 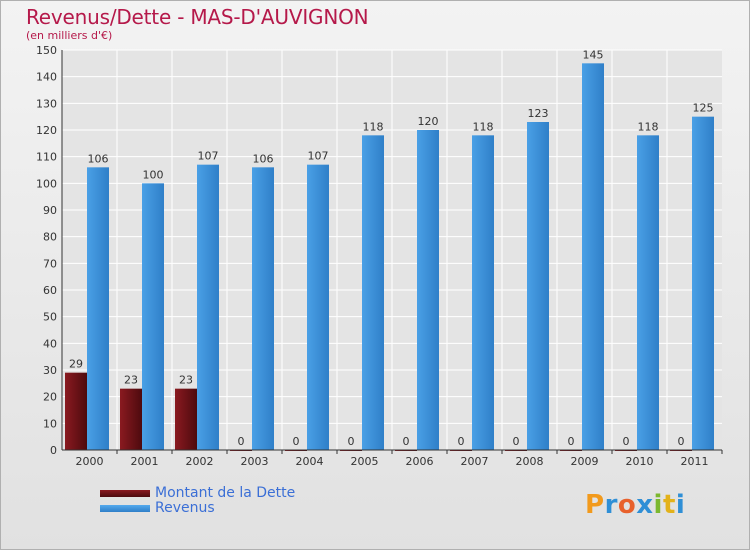 I want to click on data-label-revenue: 125, so click(x=703, y=108).